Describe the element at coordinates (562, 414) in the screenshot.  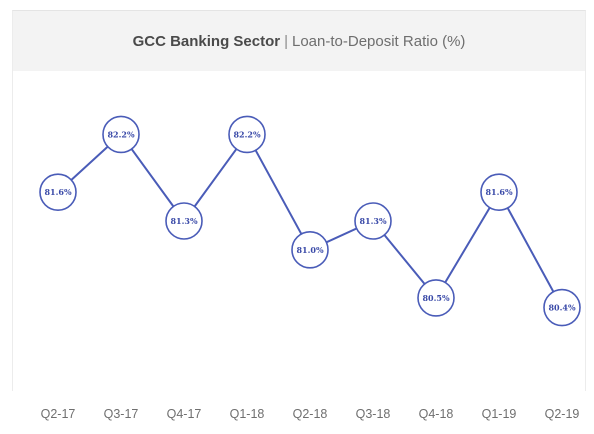
I see `x-tick-label: Q2-19` at that location.